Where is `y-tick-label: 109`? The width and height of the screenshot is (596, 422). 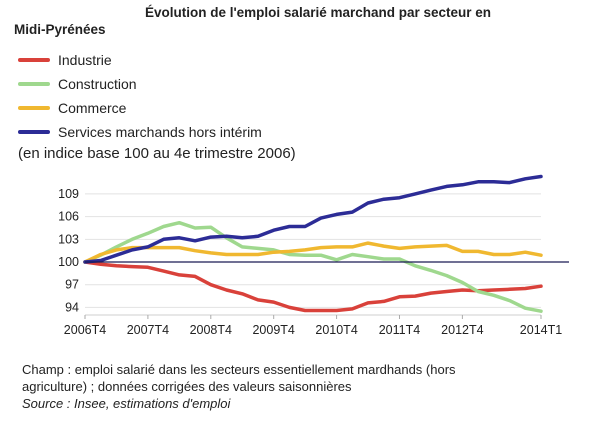 y-tick-label: 109 is located at coordinates (68, 194).